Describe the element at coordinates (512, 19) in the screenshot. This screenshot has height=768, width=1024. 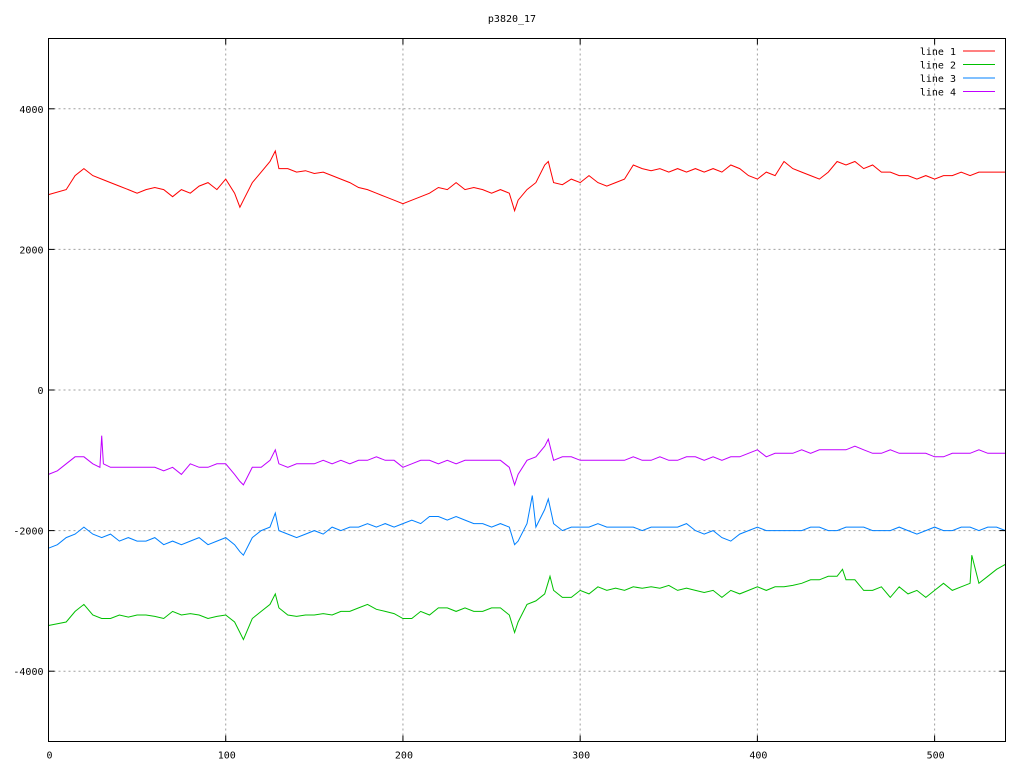
I see `chart-title: p3820_17` at that location.